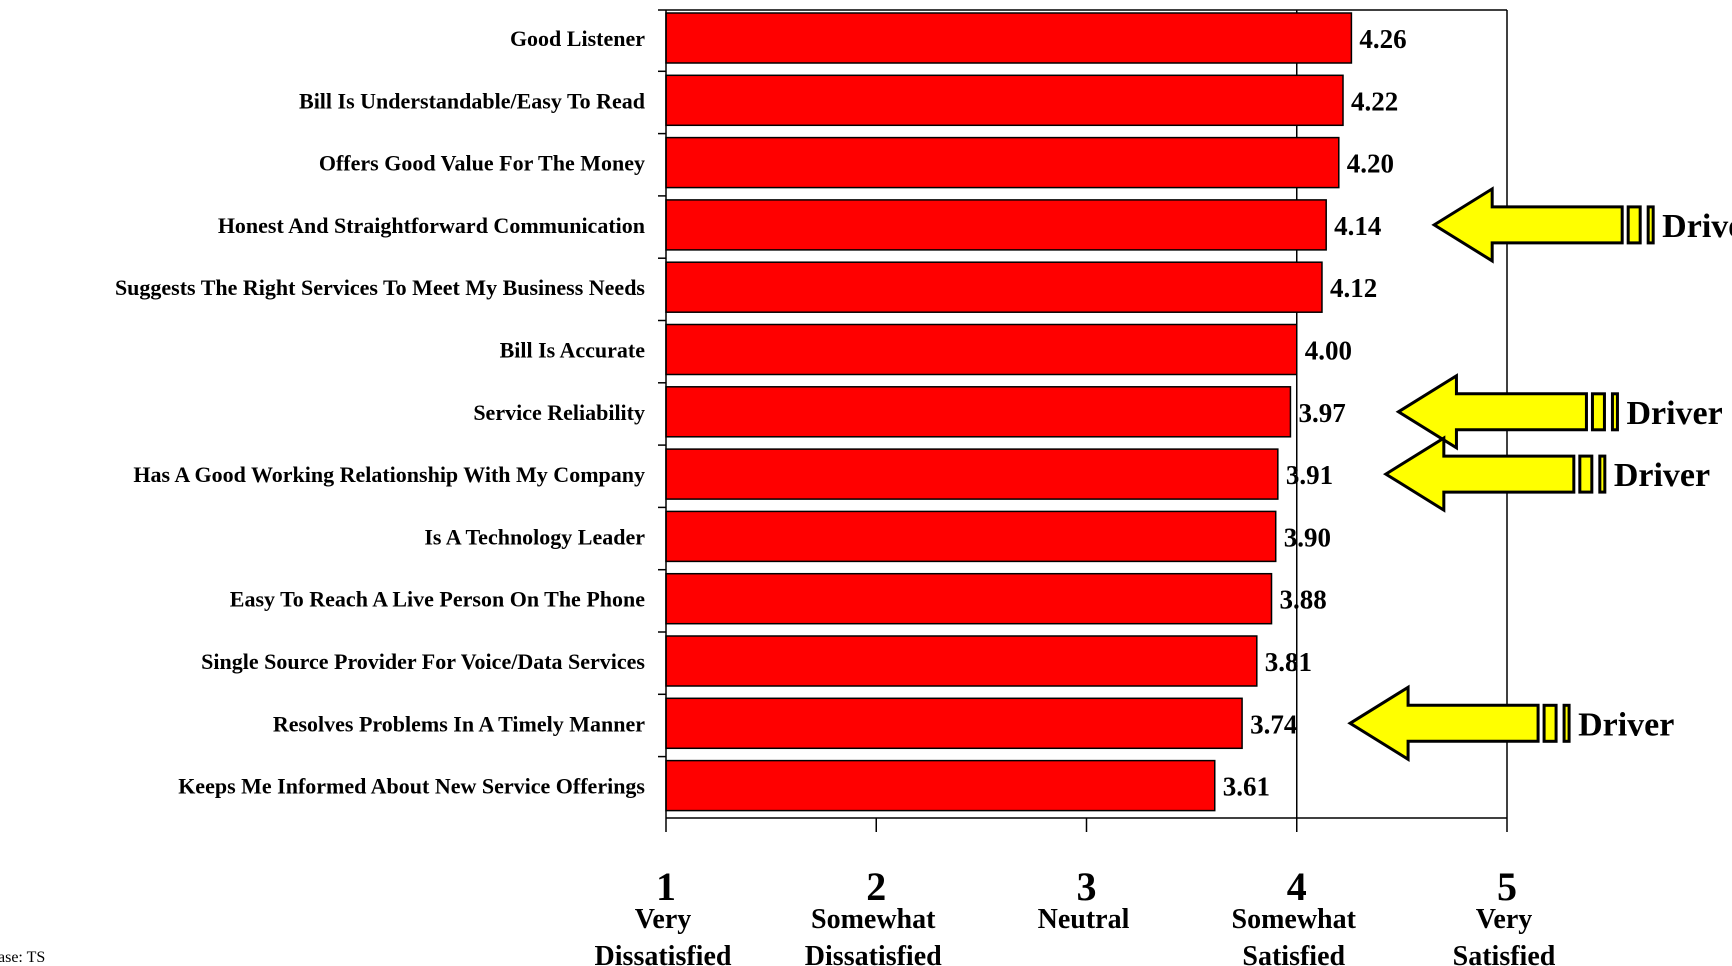  What do you see at coordinates (1357, 226) in the screenshot?
I see `value-label: 4.14` at bounding box center [1357, 226].